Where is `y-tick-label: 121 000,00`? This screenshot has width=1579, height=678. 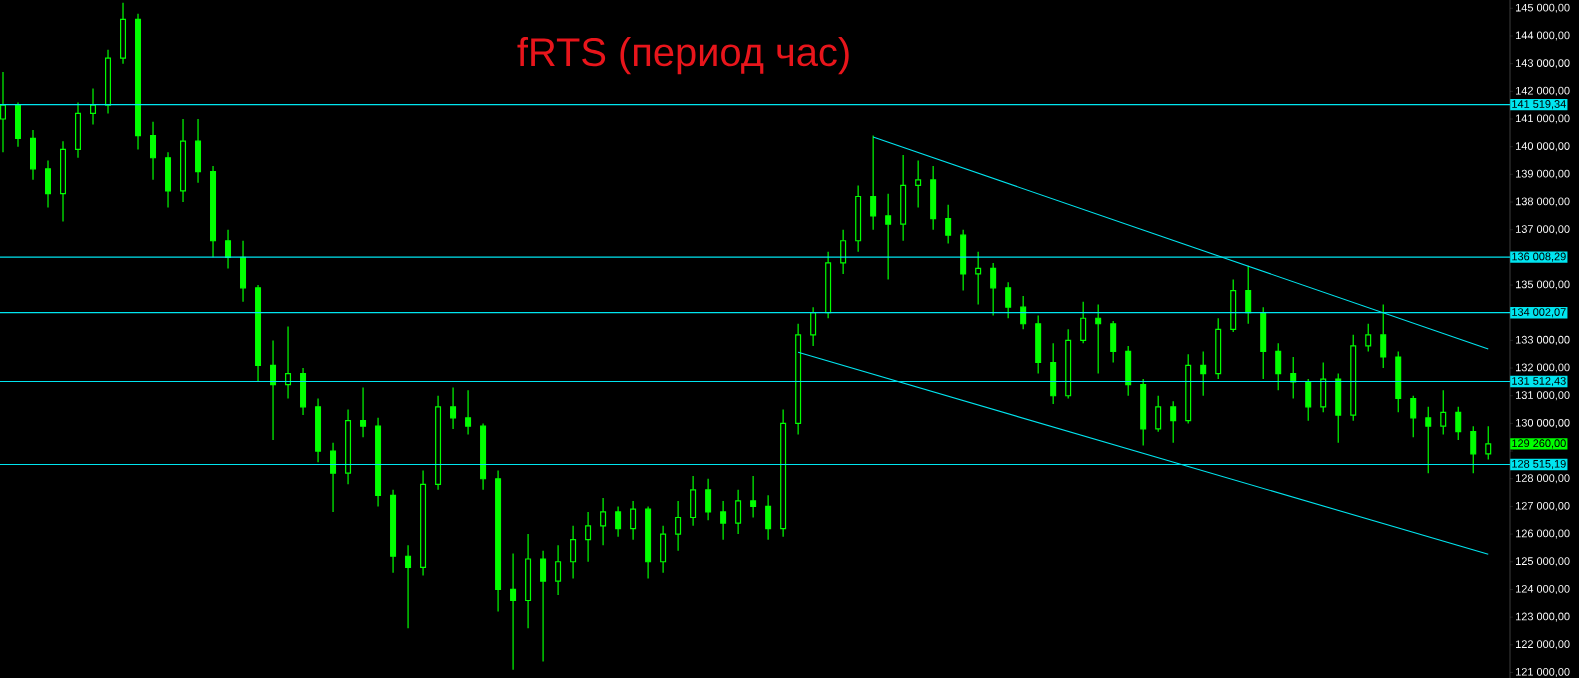 y-tick-label: 121 000,00 is located at coordinates (1543, 672).